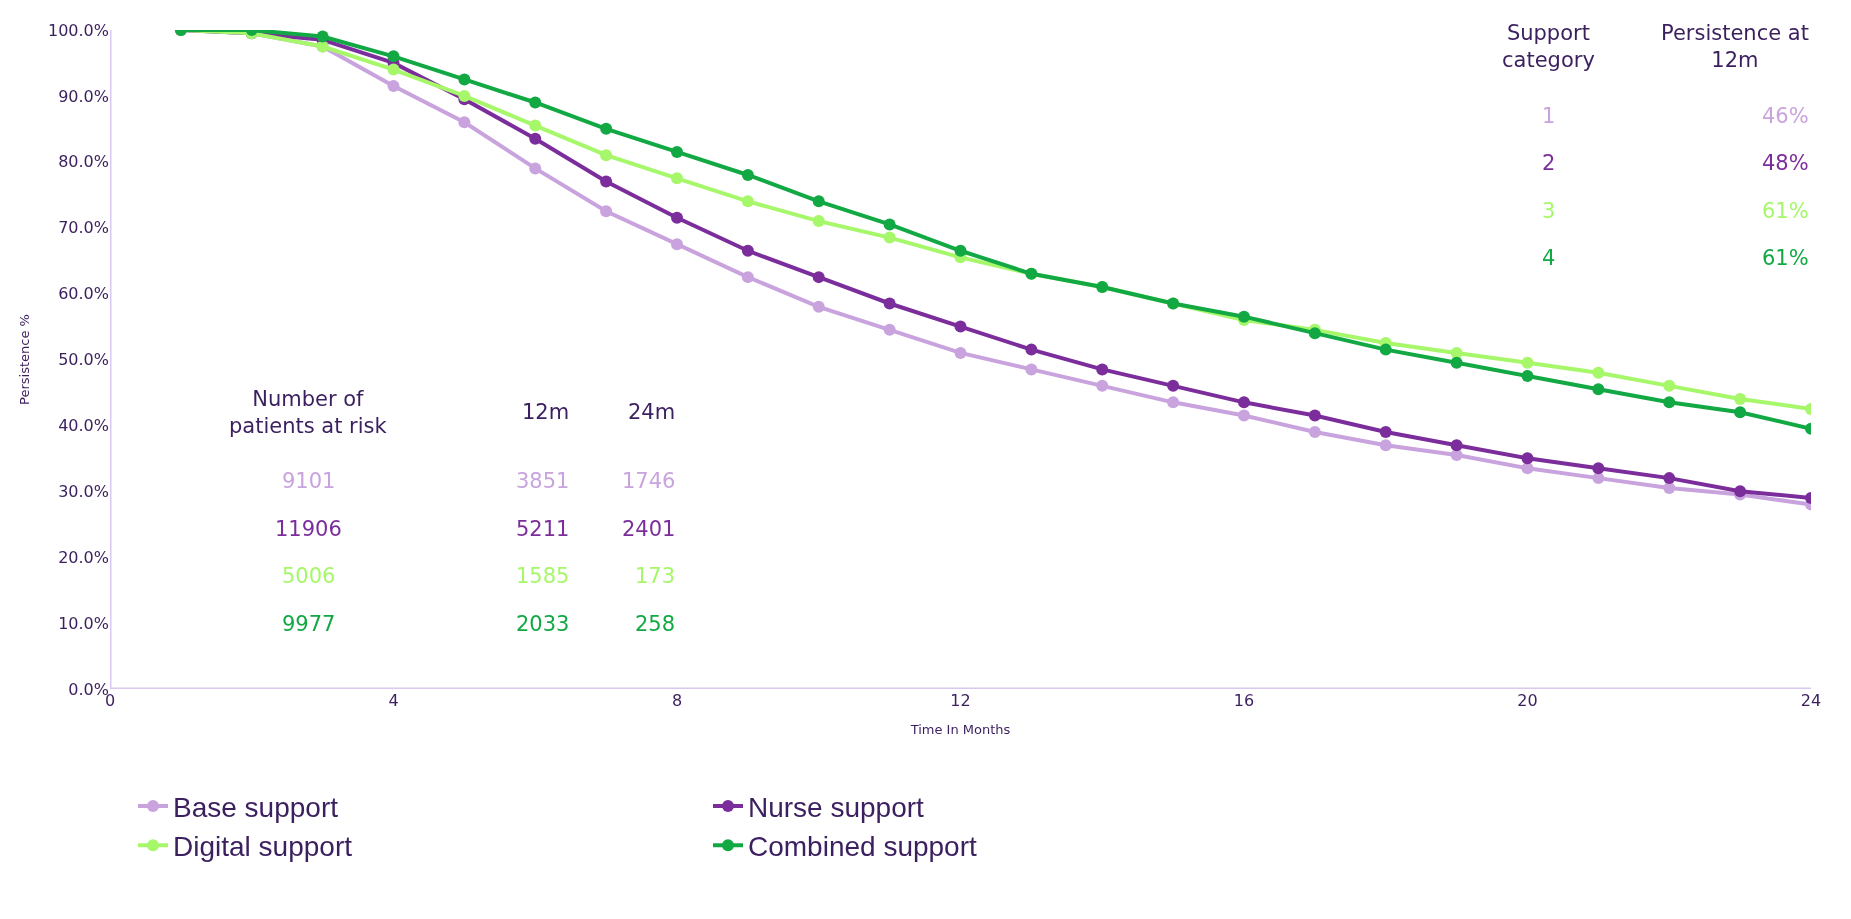 The image size is (1851, 919). Describe the element at coordinates (655, 576) in the screenshot. I see `annotation: 173` at that location.